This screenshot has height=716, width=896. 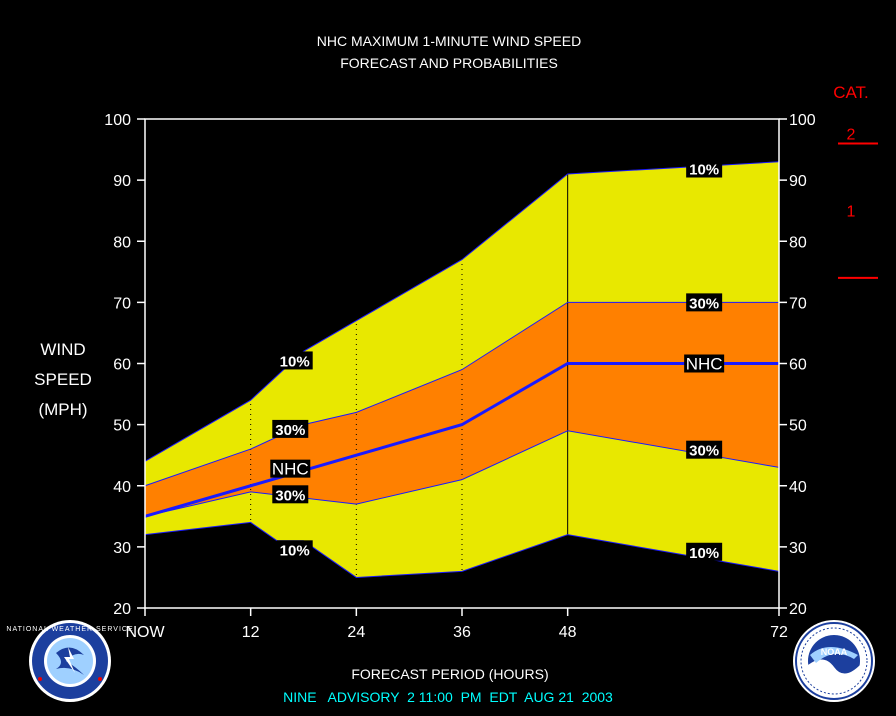 I want to click on ytick-label-right-70: 70, so click(x=798, y=303).